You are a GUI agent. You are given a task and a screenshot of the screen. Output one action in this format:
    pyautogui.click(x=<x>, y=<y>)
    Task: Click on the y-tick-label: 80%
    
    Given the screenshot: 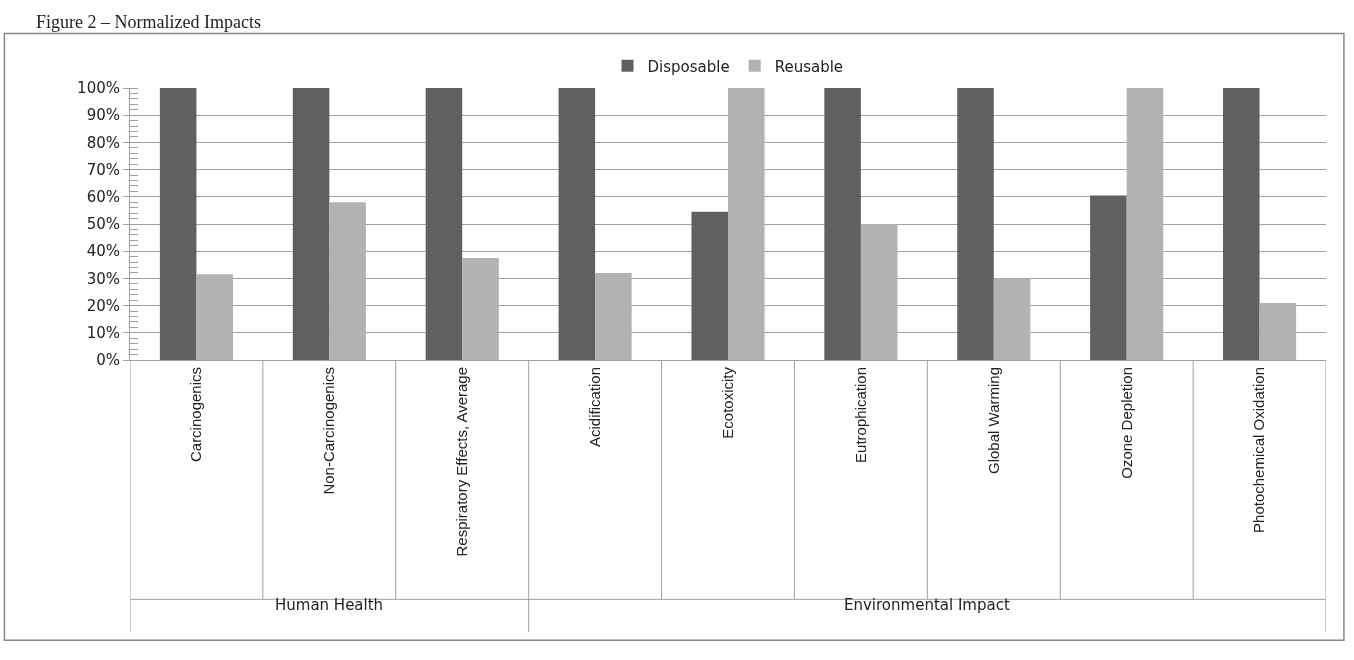 What is the action you would take?
    pyautogui.click(x=103, y=142)
    